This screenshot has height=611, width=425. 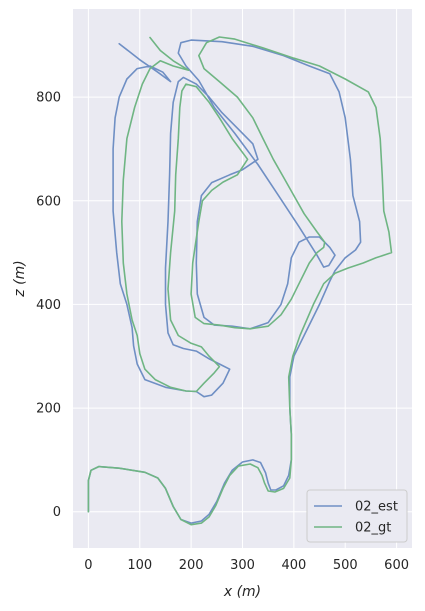 What do you see at coordinates (345, 565) in the screenshot?
I see `x-tick-label: 500` at bounding box center [345, 565].